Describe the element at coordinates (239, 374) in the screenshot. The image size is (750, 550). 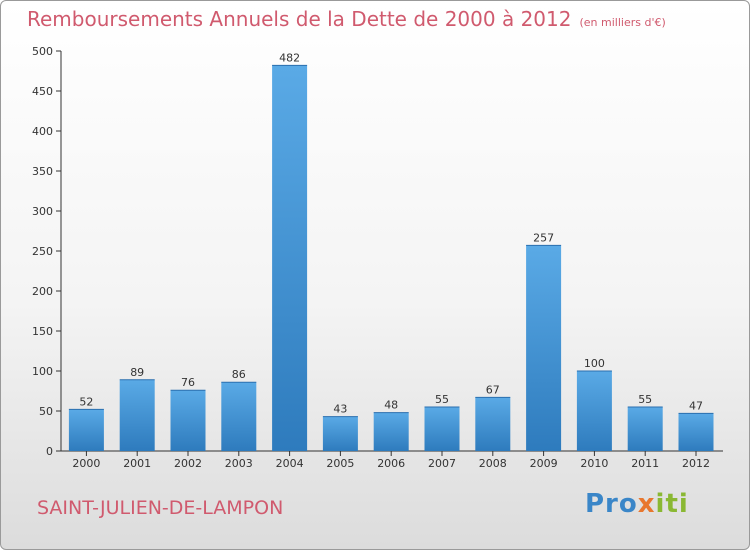
I see `bar-value-label: 86` at that location.